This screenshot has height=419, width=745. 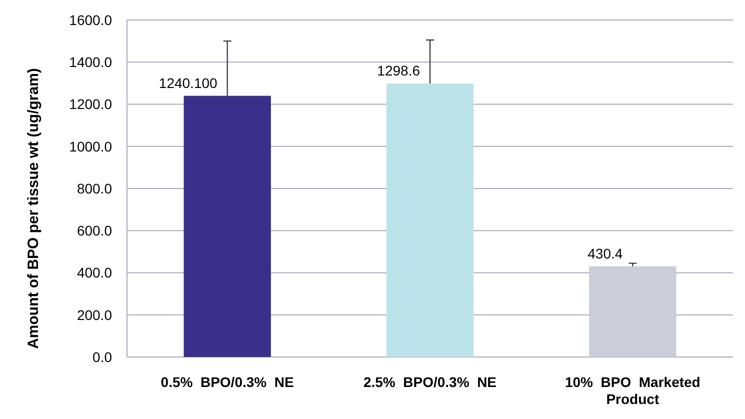 I want to click on y-tick-label: 400.0, so click(x=94, y=272).